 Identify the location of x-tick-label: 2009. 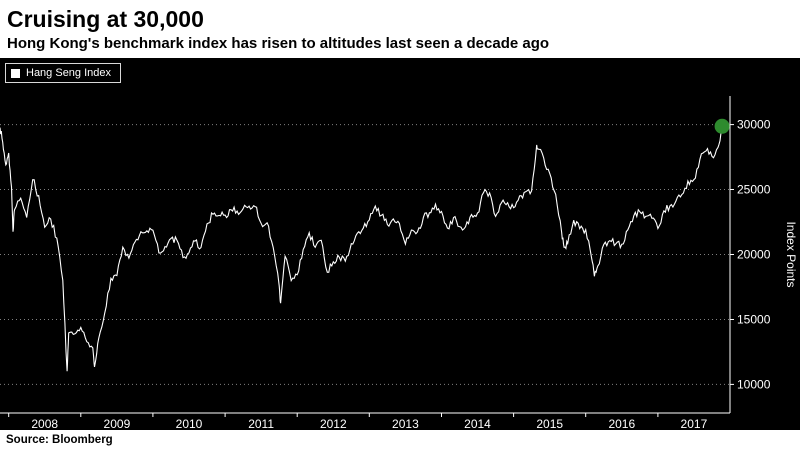
(117, 423).